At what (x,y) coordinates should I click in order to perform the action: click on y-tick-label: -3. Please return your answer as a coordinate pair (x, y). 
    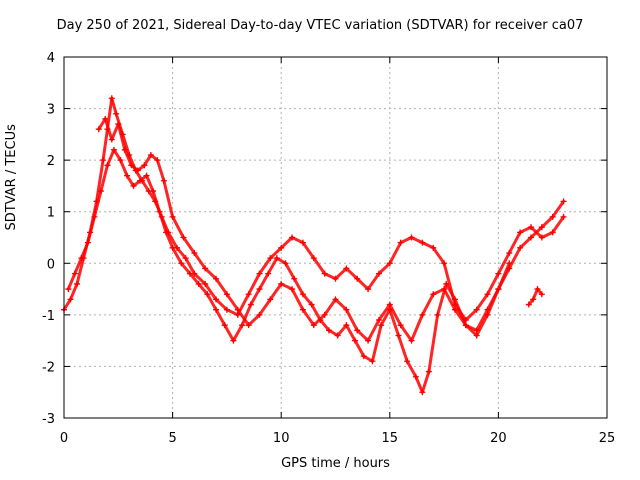
    Looking at the image, I should click on (48, 419).